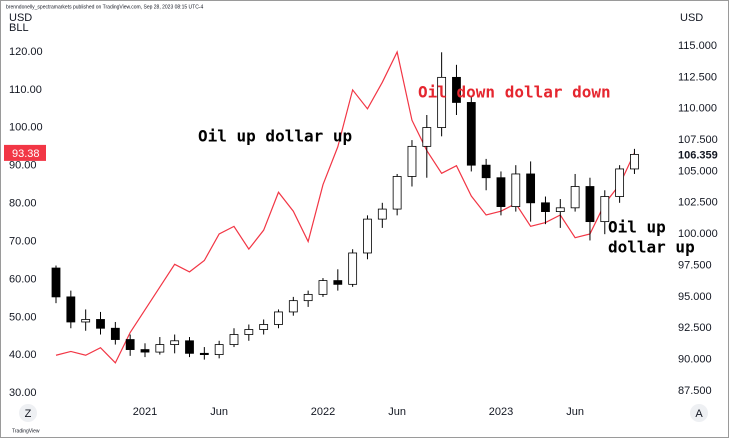  I want to click on button-label: A, so click(699, 414).